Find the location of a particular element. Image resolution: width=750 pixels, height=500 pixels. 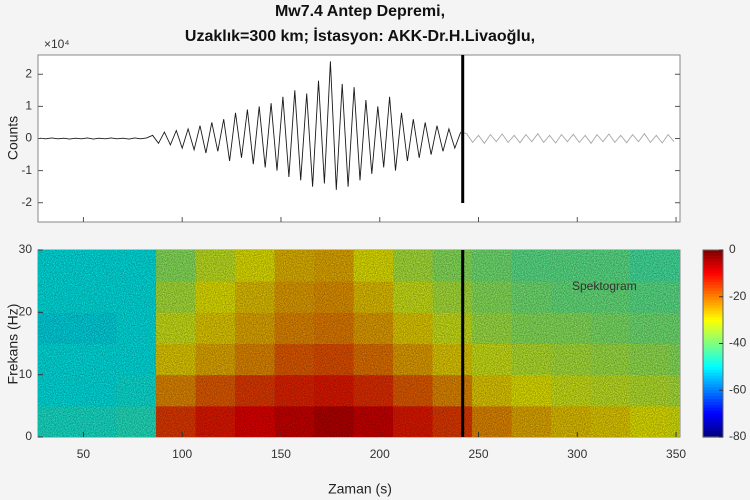

x-tick-label: 250 is located at coordinates (478, 454).